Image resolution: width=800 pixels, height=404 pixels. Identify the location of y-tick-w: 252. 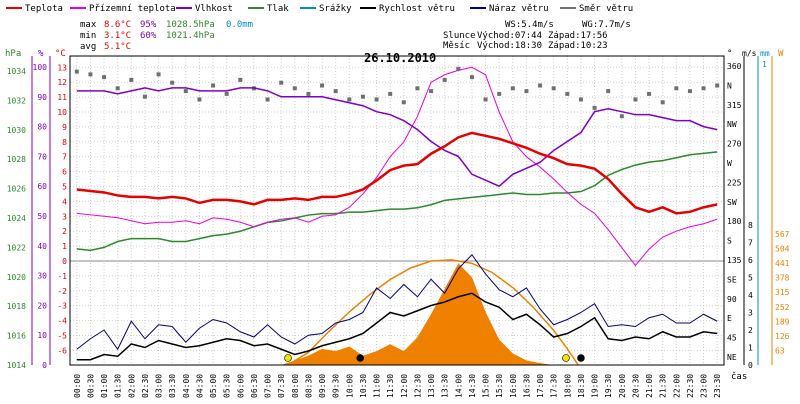
(782, 307).